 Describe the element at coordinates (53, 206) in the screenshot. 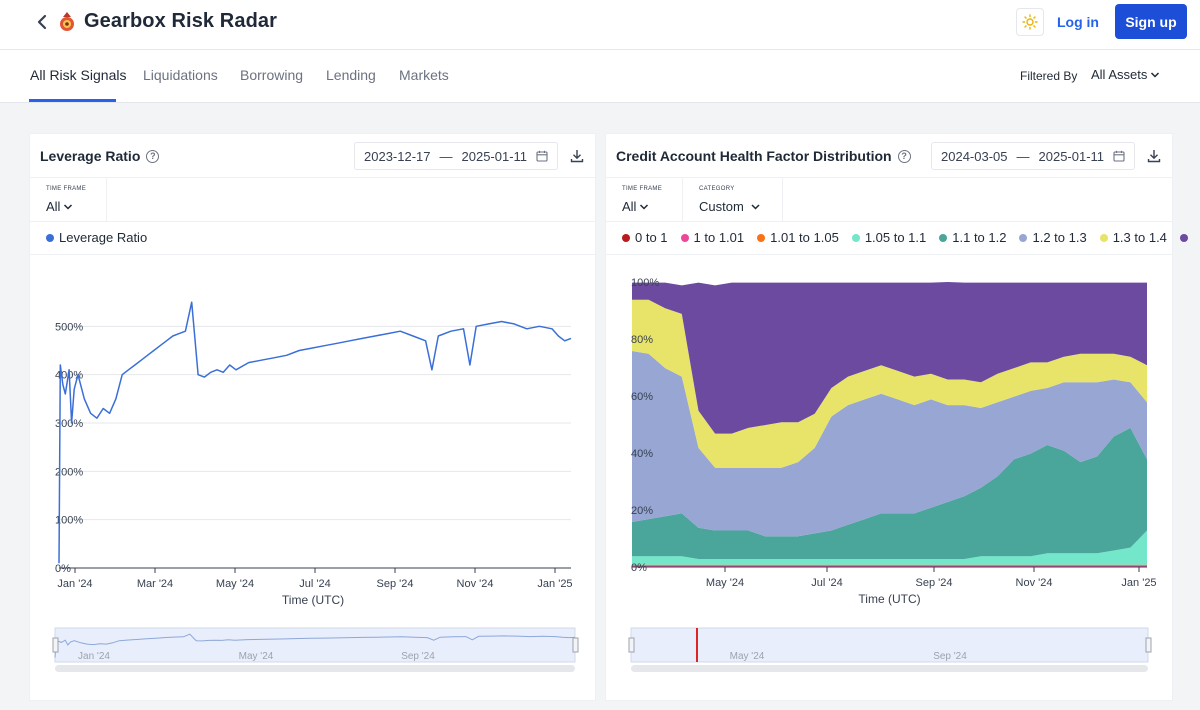

I see `time-frame-value: All` at that location.